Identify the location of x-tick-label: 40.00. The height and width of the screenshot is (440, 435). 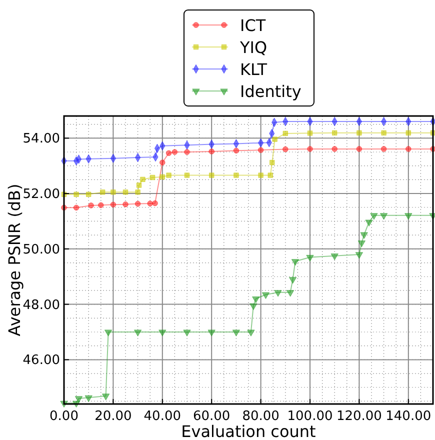
(163, 416).